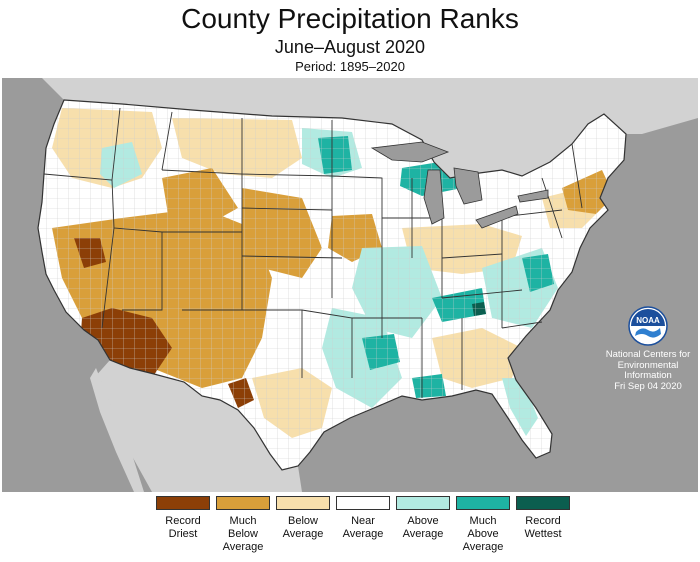  I want to click on map-subtitle: June–August 2020, so click(350, 47).